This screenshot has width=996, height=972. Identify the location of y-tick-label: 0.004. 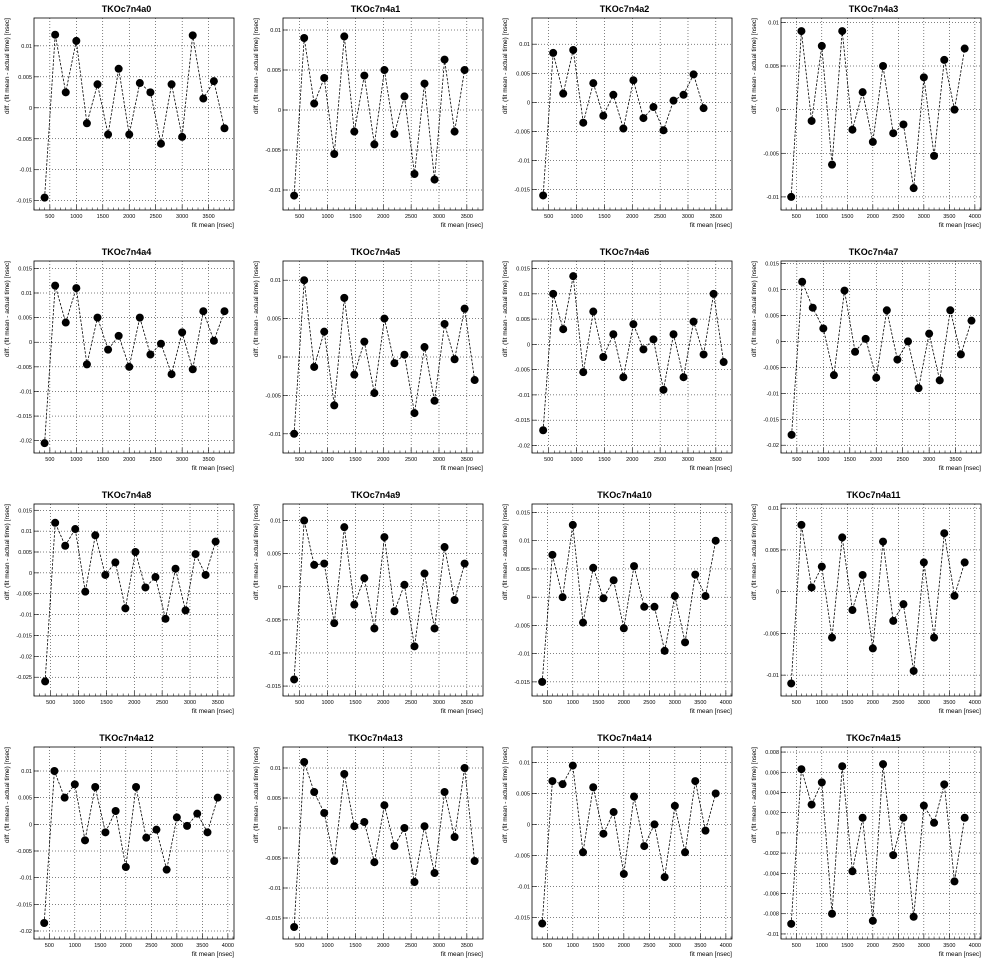
(772, 793).